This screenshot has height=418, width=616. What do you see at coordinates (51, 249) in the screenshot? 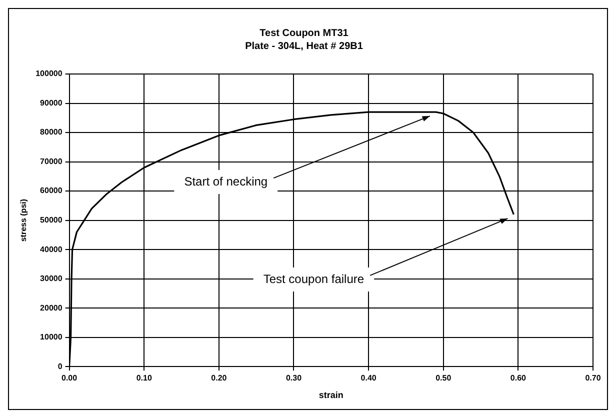
I see `y-tick-label: 40000` at bounding box center [51, 249].